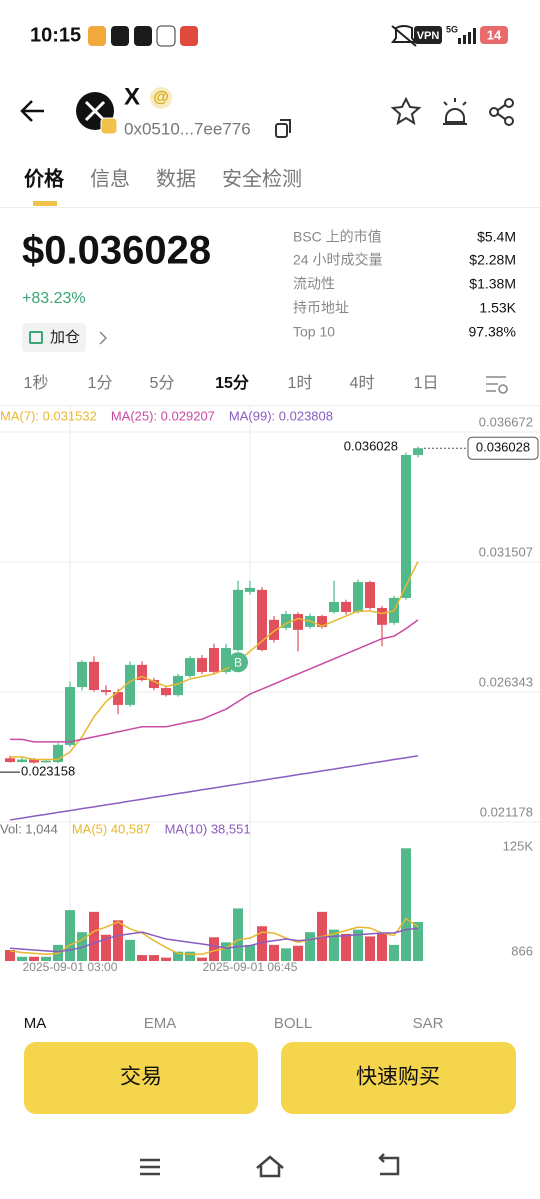 This screenshot has width=540, height=1199. I want to click on contract-address: 0x0510...7ee776, so click(187, 128).